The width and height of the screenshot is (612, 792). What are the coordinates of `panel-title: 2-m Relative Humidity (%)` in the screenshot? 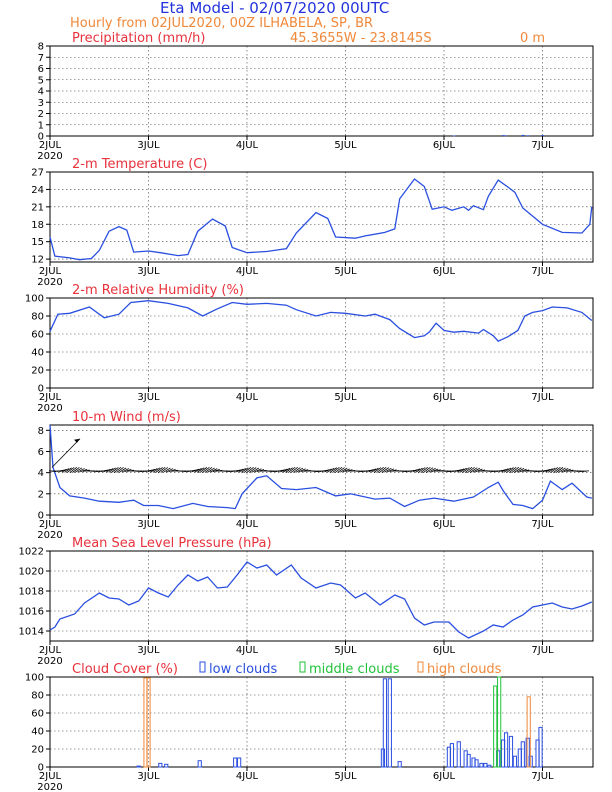 It's located at (158, 290).